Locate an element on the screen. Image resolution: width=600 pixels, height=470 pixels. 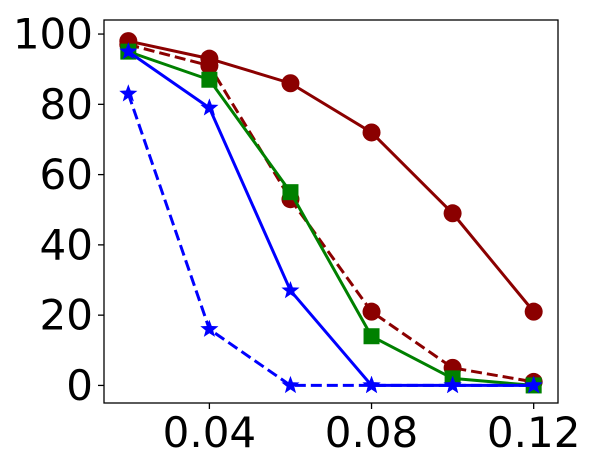
y-tick-label: 100 is located at coordinates (53, 34).